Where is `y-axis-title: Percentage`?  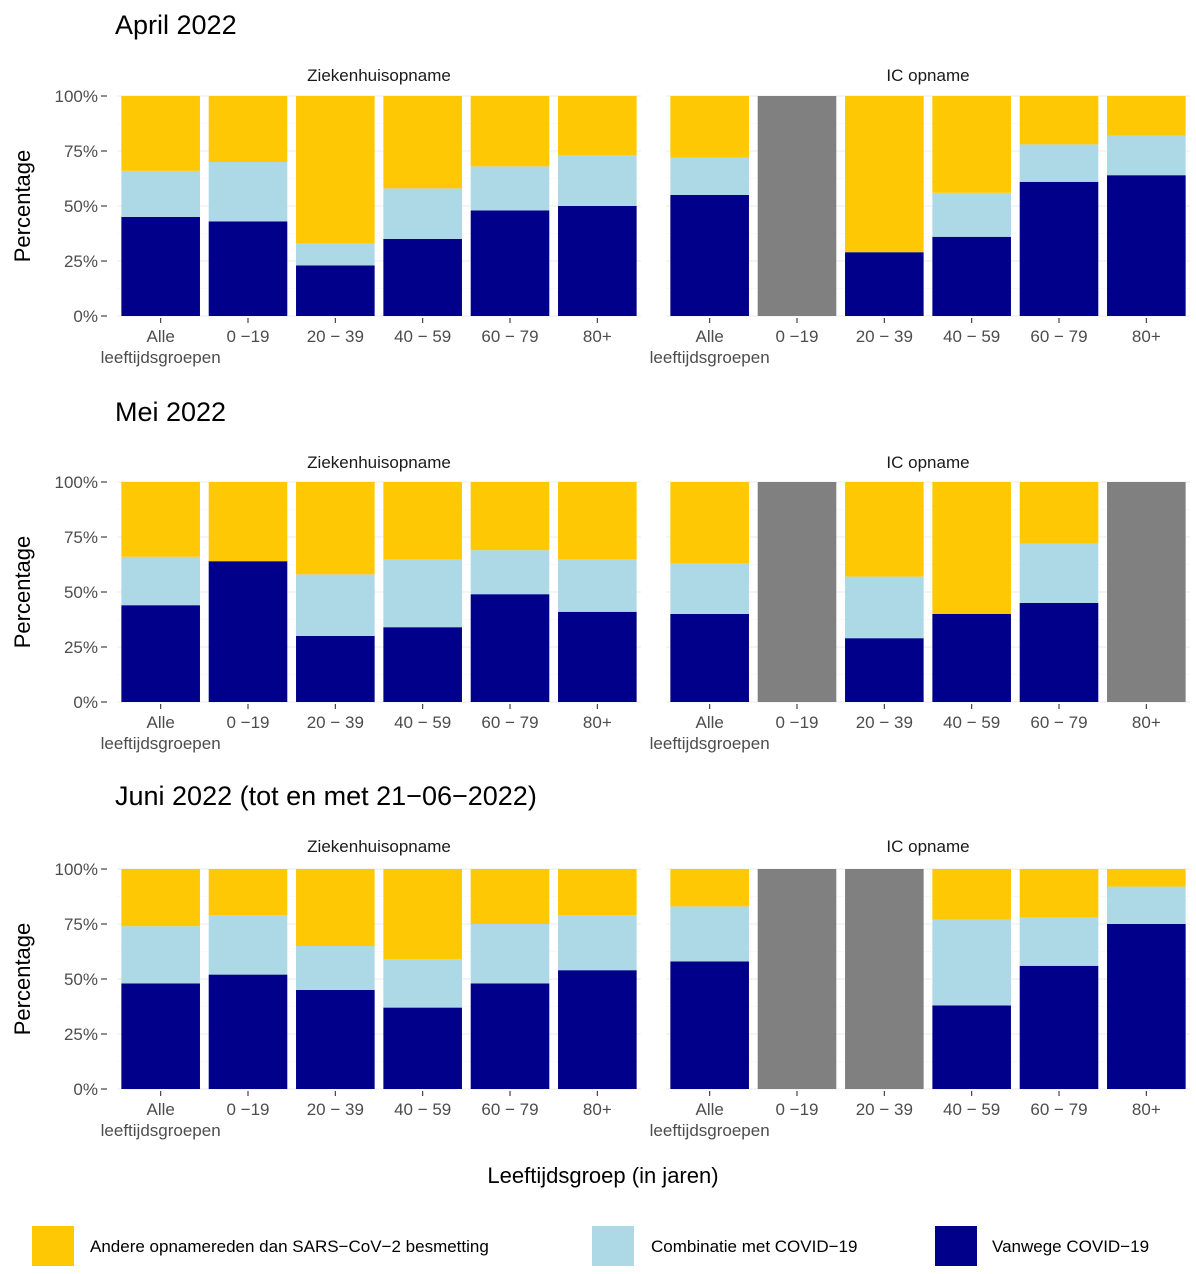
y-axis-title: Percentage is located at coordinates (22, 592).